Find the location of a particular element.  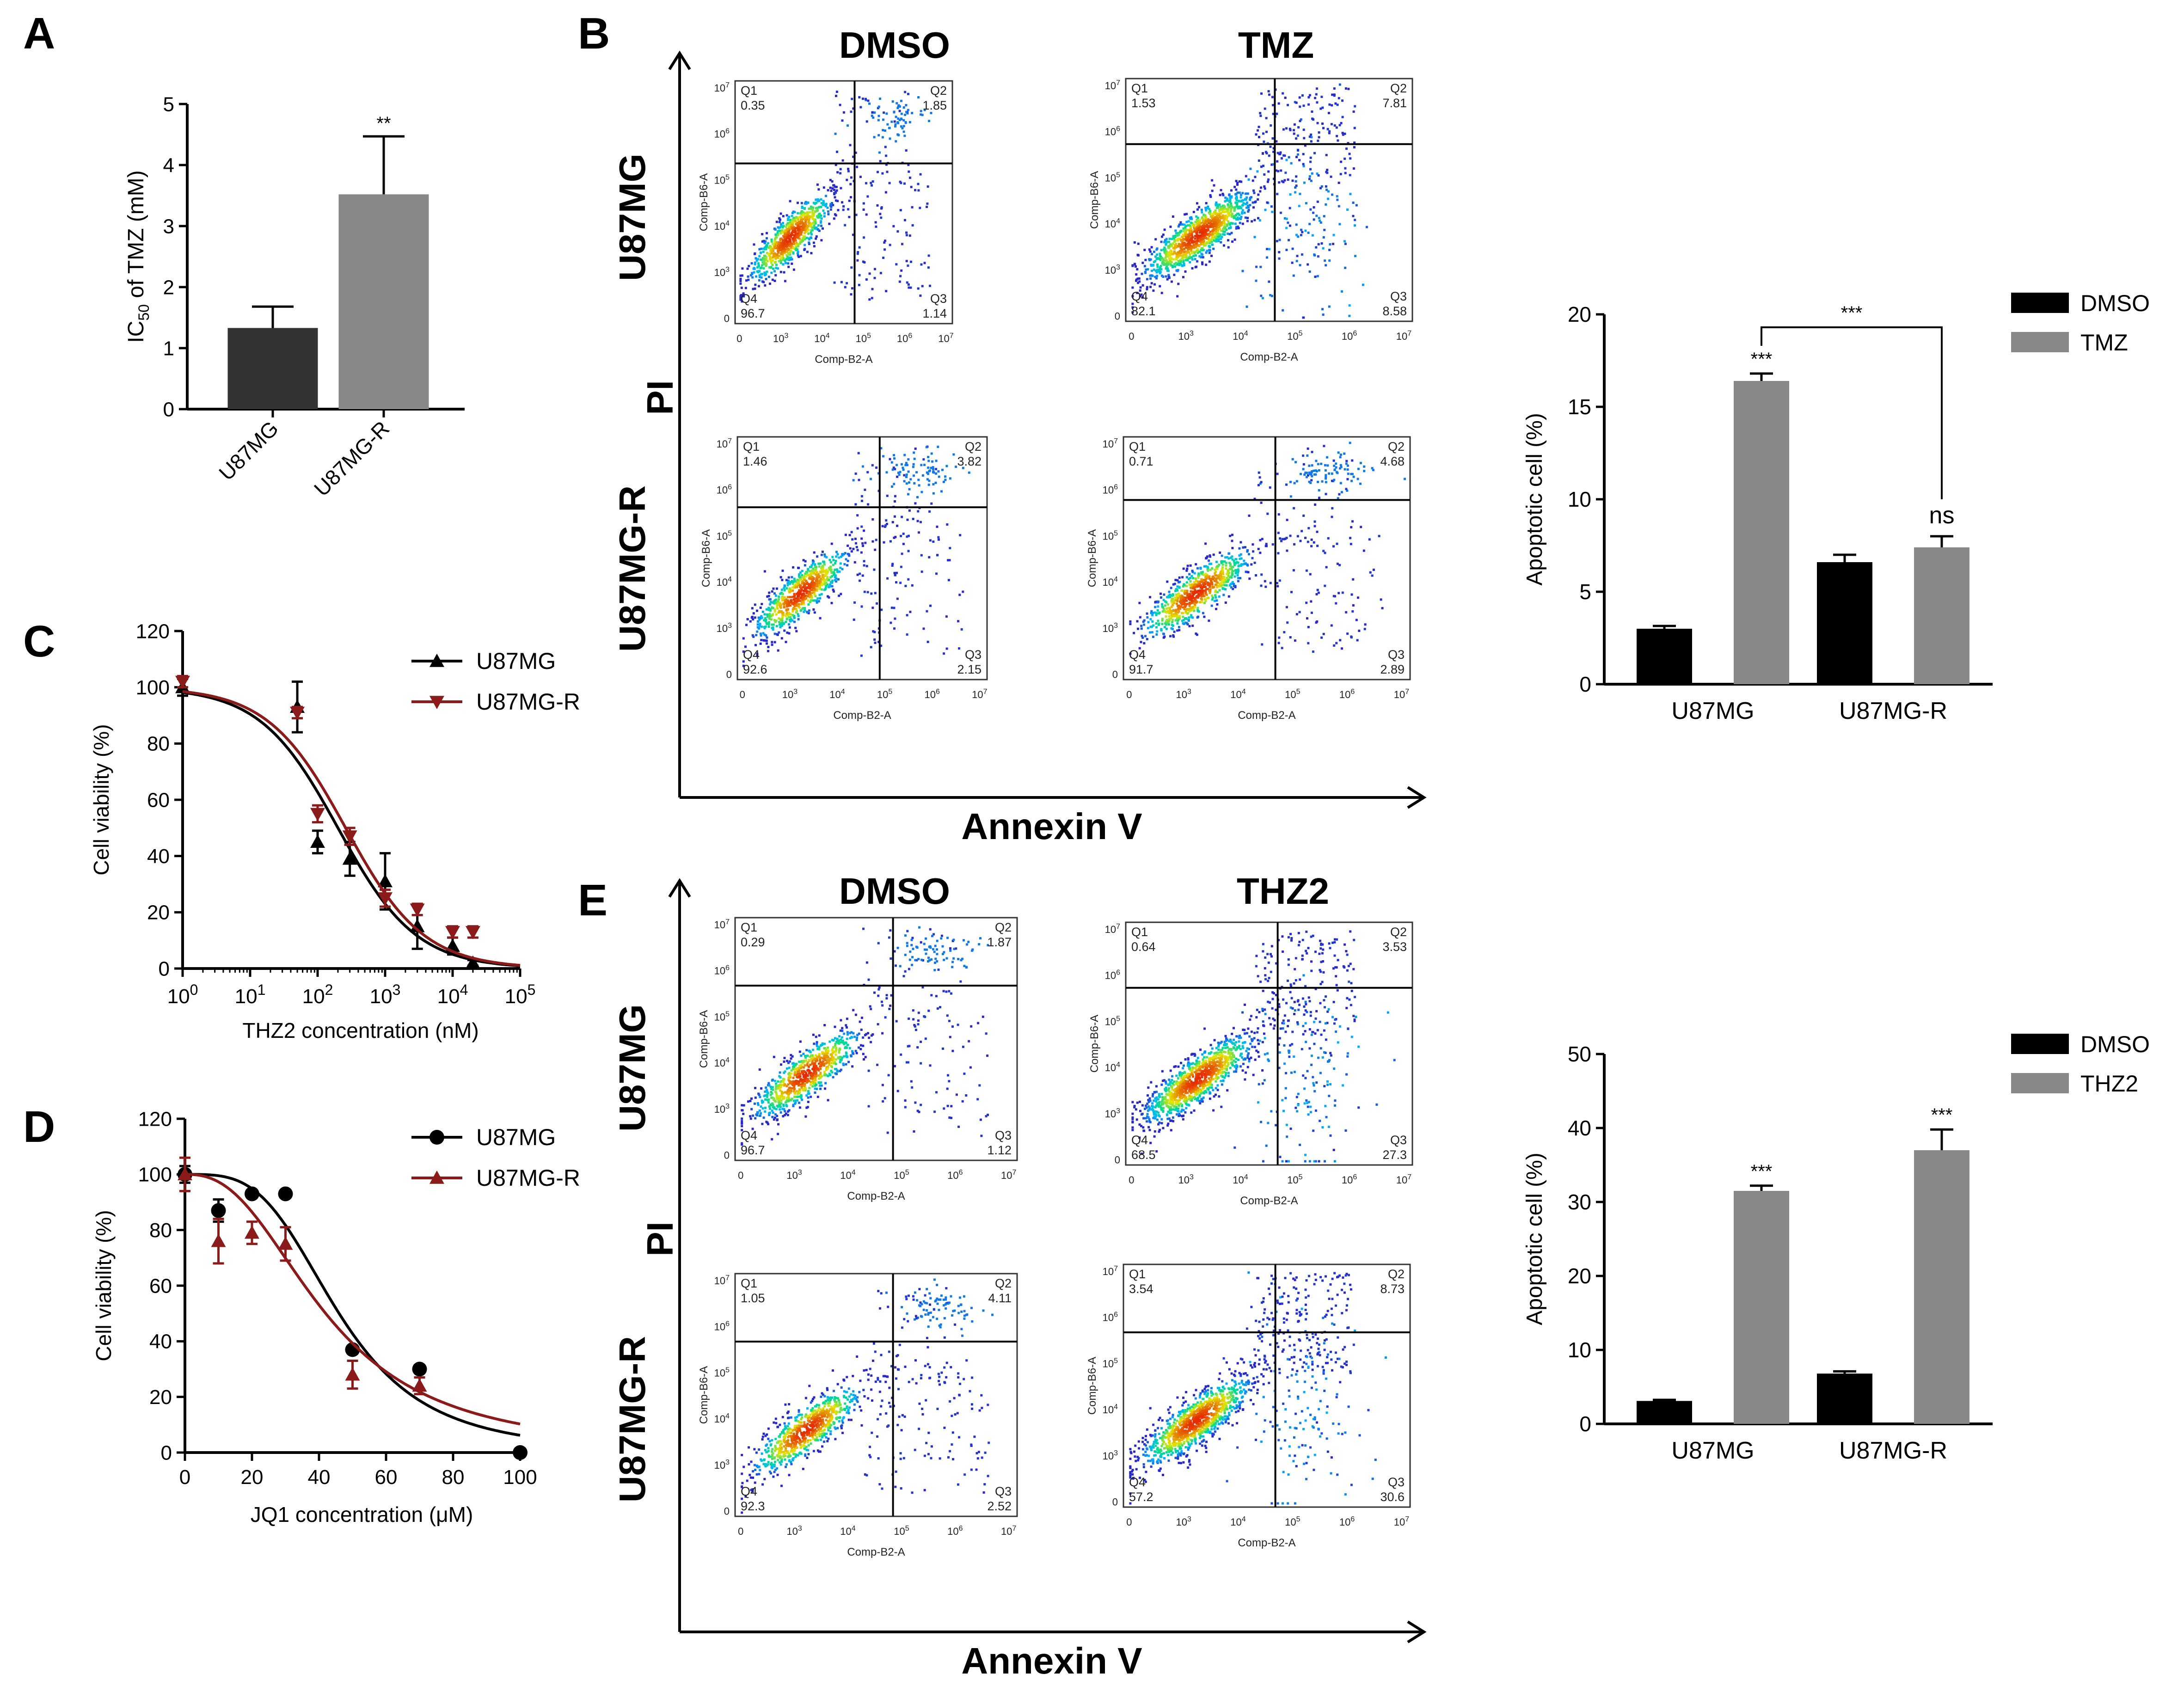

x-axis-title: THZ2 concentration (nM) is located at coordinates (360, 1030).